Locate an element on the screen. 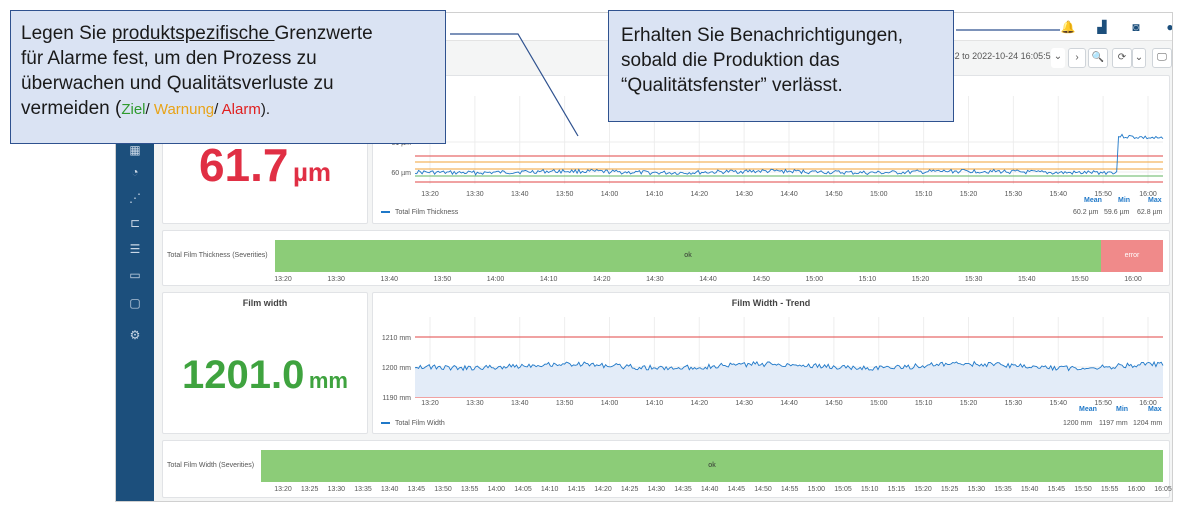 The width and height of the screenshot is (1200, 520). axis-tick-label: 14:05 is located at coordinates (523, 489).